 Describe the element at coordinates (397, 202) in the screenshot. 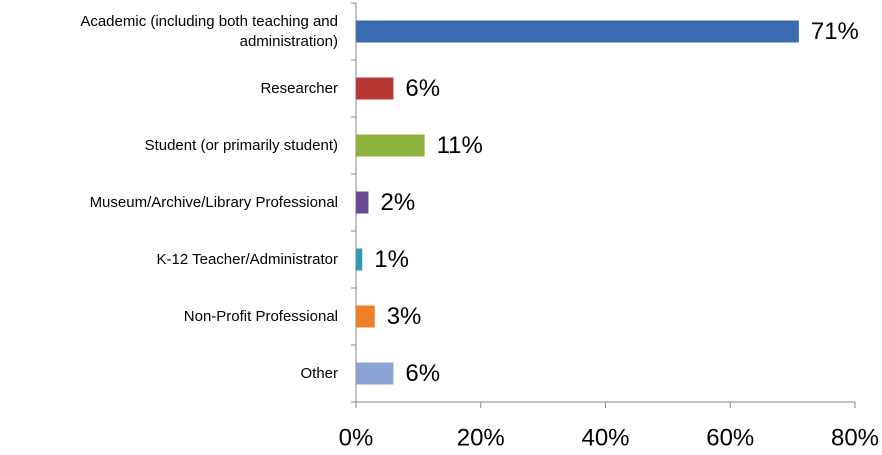

I see `value-label: 2%` at that location.